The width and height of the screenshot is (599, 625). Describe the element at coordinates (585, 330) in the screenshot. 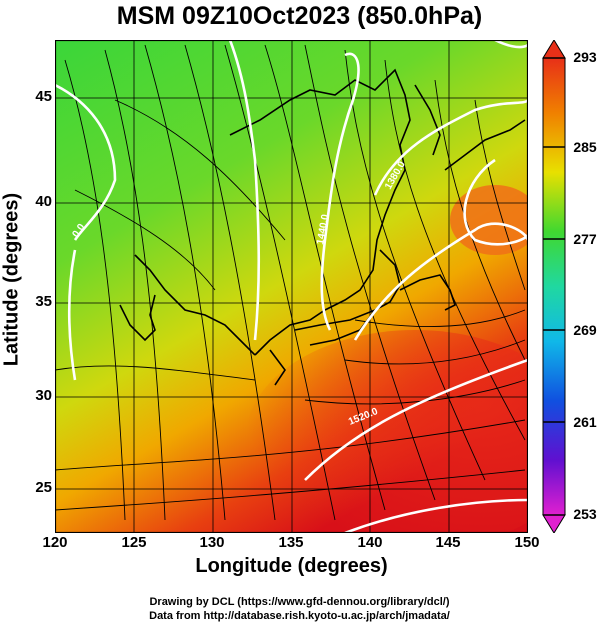

I see `colorbar-tick-label: 269` at that location.